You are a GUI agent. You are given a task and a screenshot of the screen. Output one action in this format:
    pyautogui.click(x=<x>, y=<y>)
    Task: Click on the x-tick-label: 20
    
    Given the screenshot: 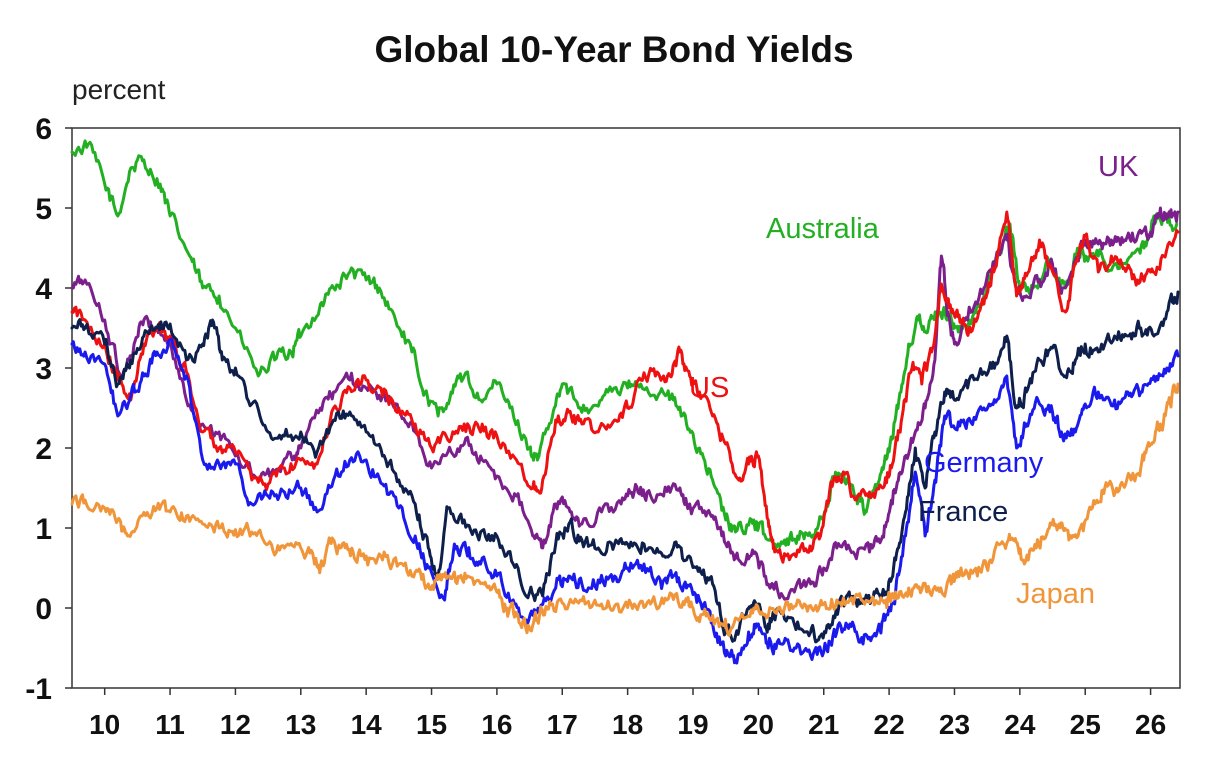 What is the action you would take?
    pyautogui.click(x=758, y=724)
    